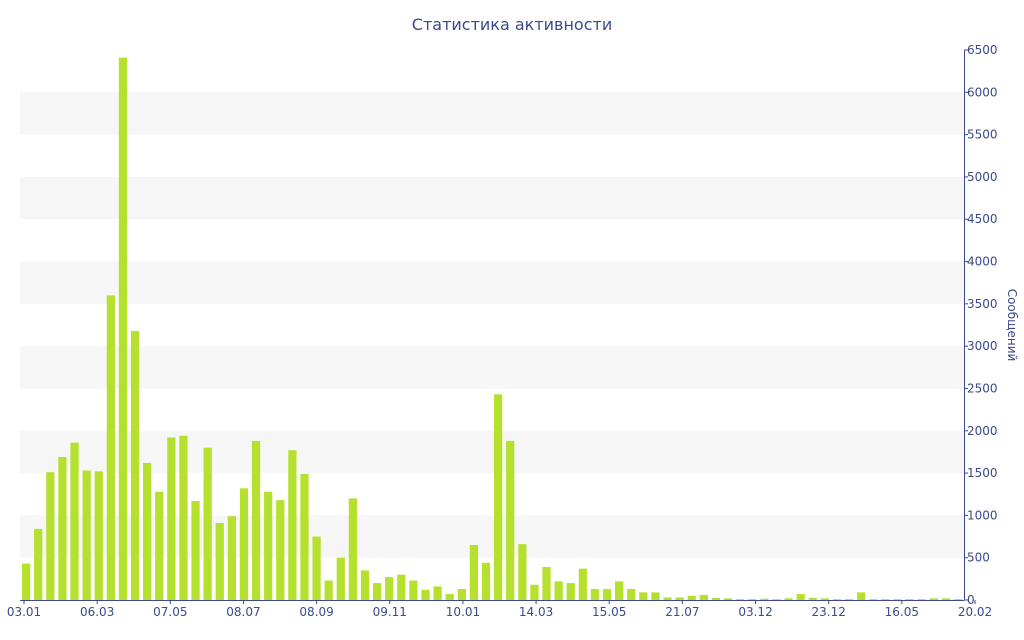  I want to click on x-tick-label: 03.12, so click(755, 612).